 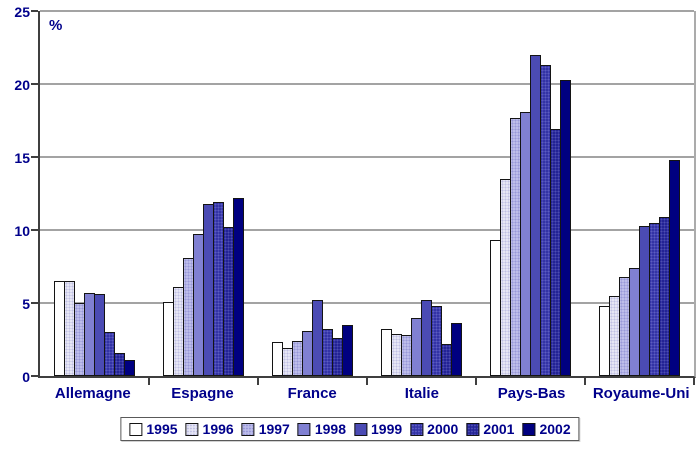 I want to click on bar-italie-2000, so click(x=436, y=341).